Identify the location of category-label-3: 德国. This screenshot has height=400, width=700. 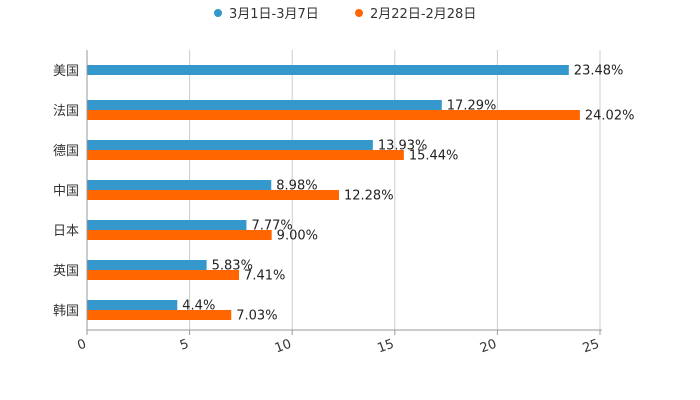
(66, 151).